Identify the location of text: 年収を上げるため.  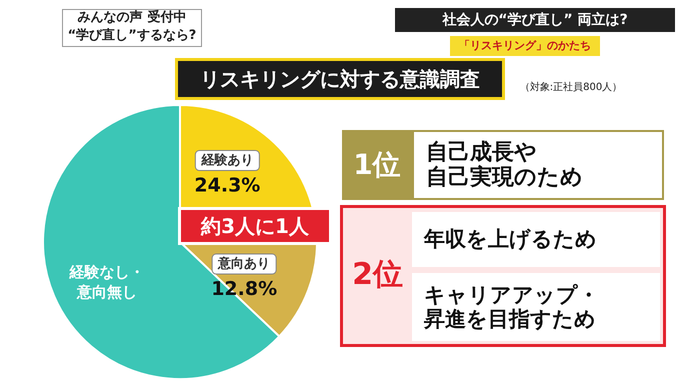
(536, 239).